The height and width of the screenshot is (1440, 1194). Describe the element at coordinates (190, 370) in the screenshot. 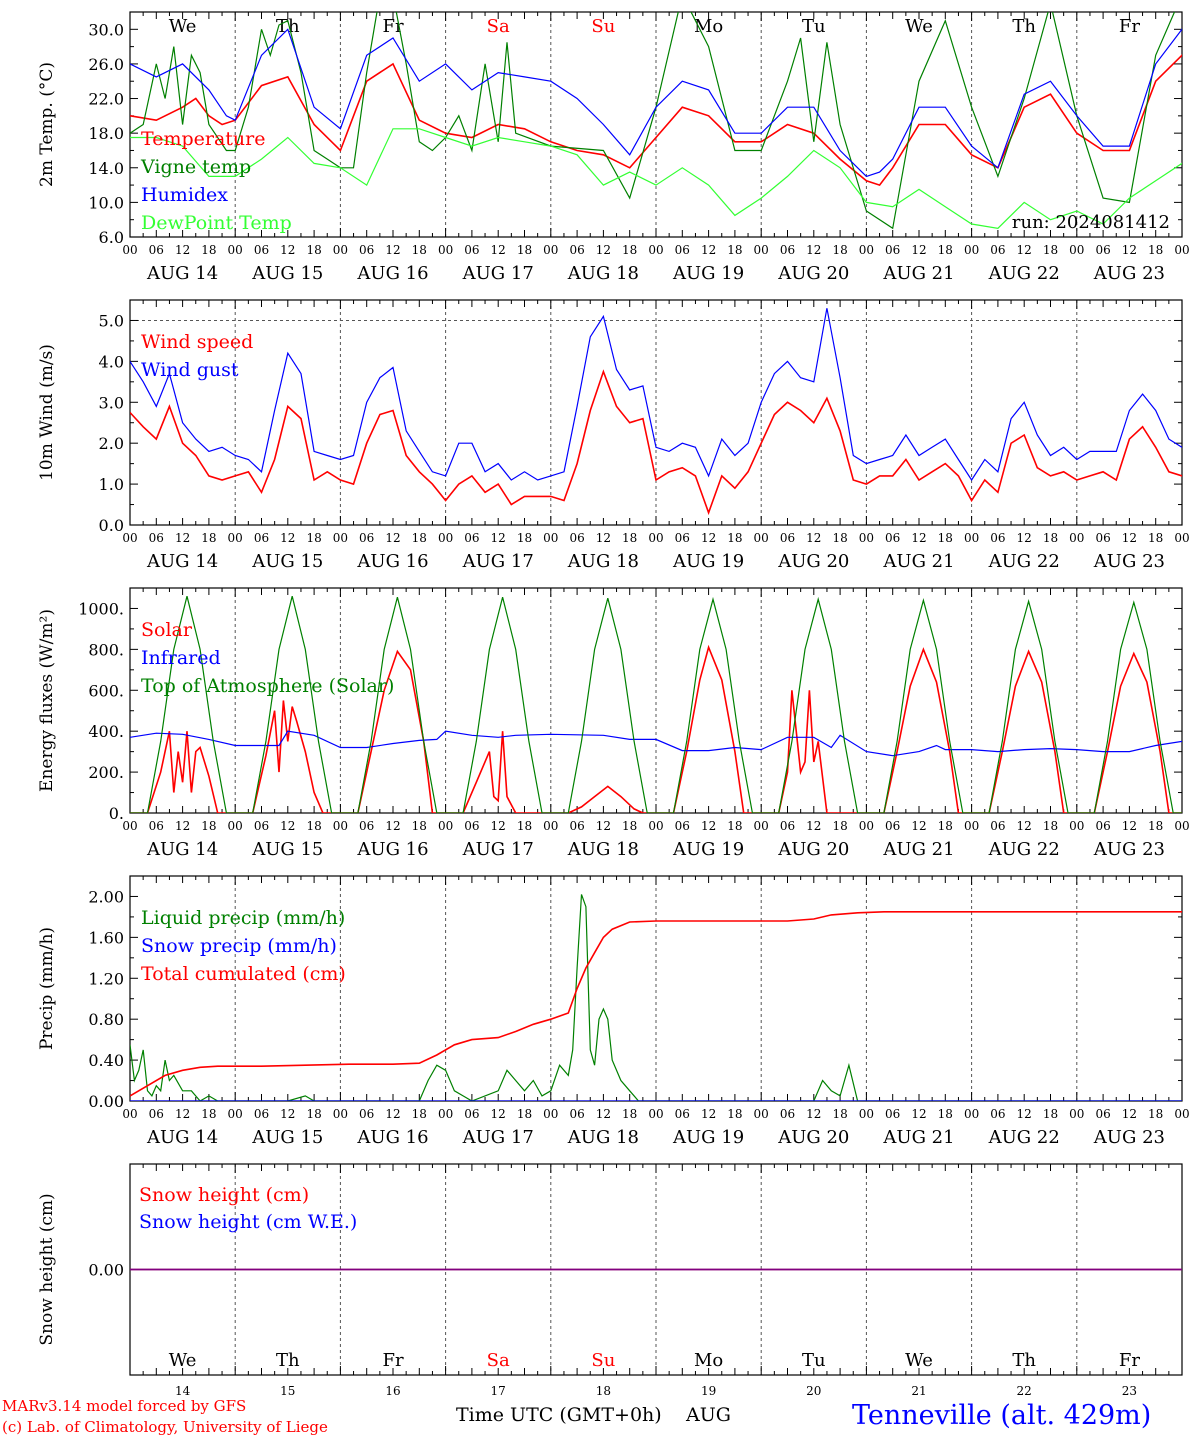

I see `legend-entry: Wind gust` at that location.